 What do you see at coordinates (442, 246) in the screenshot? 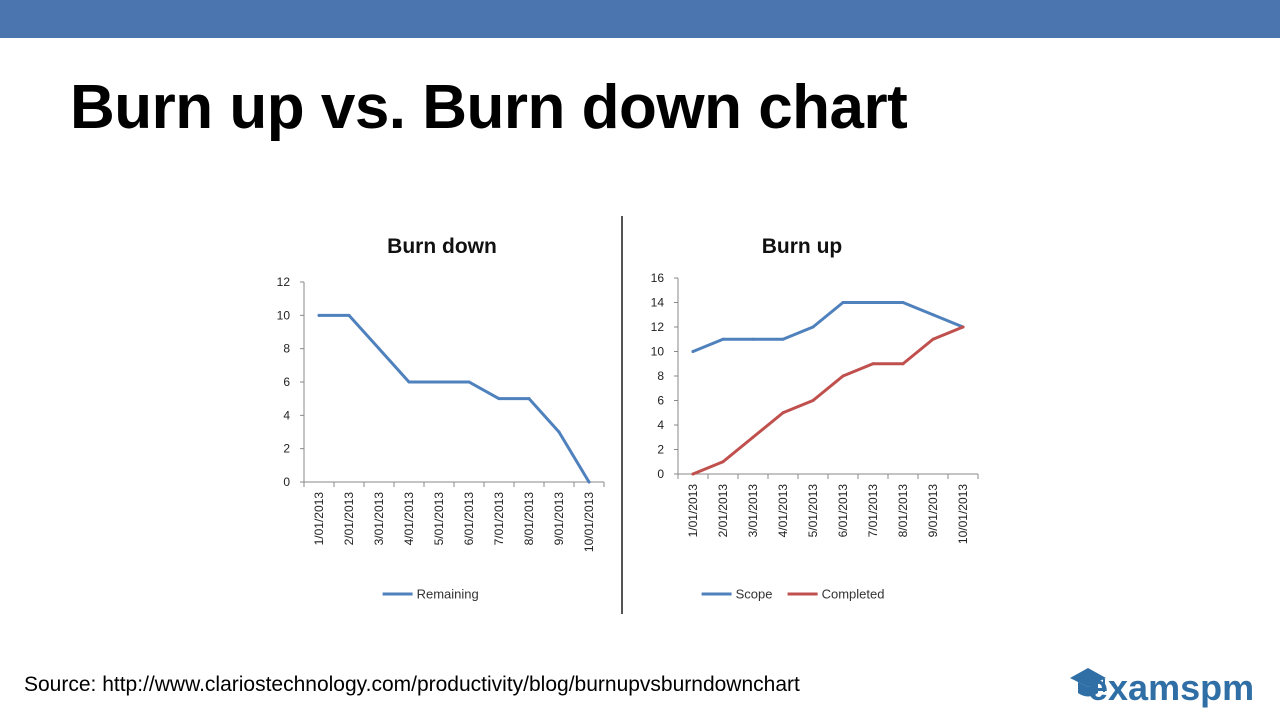
I see `chart-title: Burn down` at bounding box center [442, 246].